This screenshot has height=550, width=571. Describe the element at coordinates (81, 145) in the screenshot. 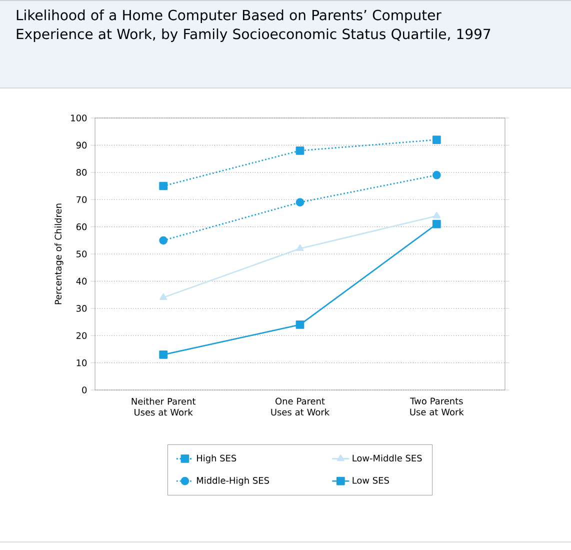

I see `y-tick-label: 90` at that location.